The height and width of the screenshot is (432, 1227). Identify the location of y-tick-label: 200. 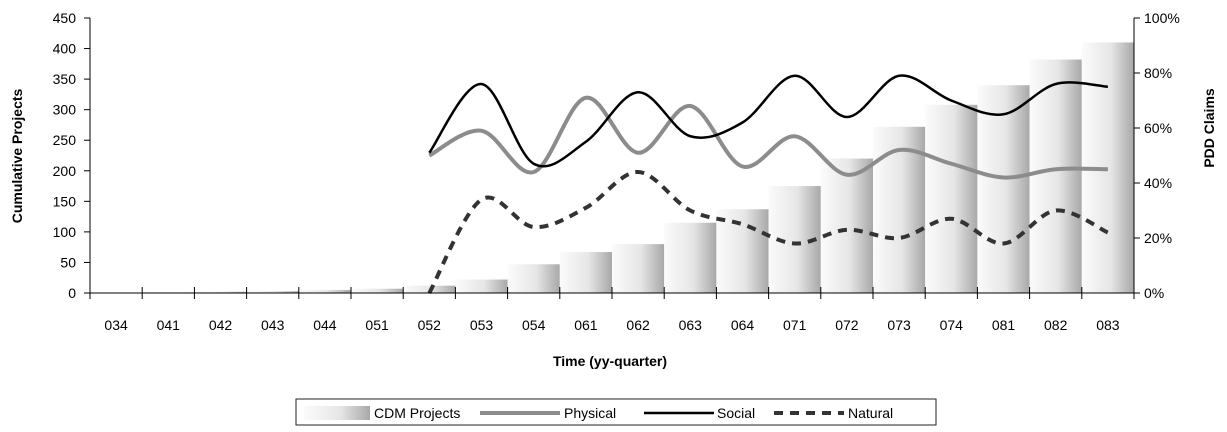
(65, 171).